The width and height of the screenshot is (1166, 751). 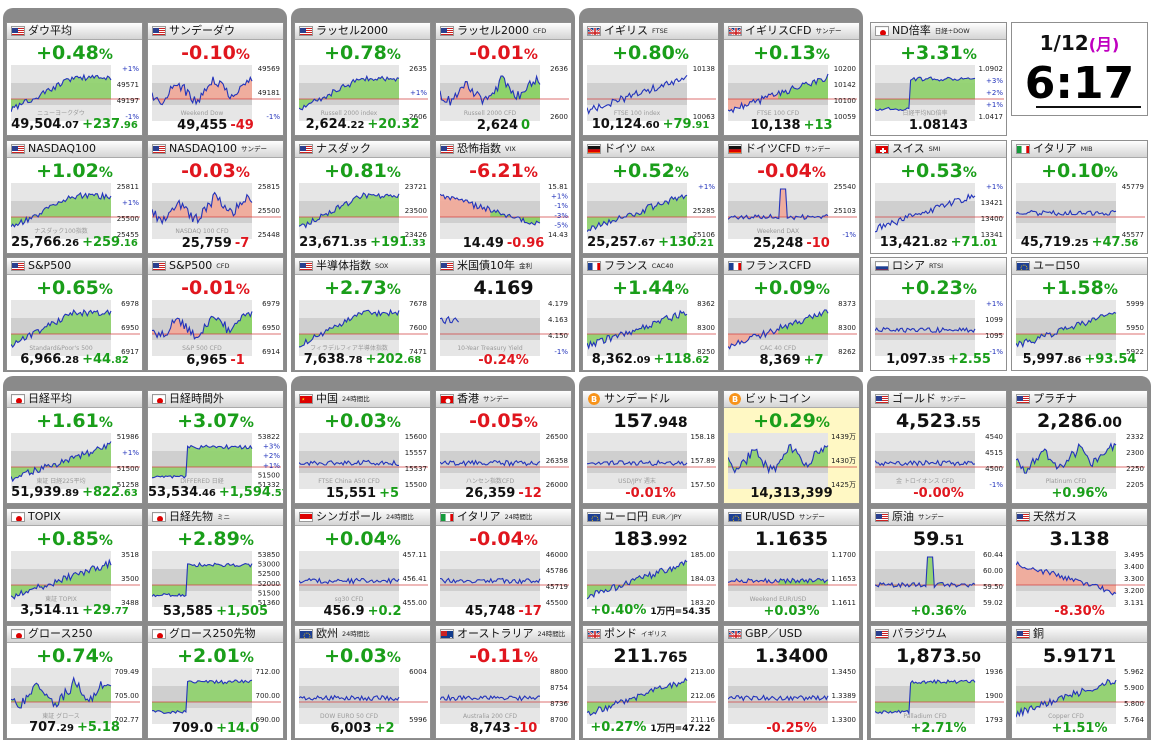 I want to click on tile-footer: 7,638.78 +202.68, so click(x=362, y=360).